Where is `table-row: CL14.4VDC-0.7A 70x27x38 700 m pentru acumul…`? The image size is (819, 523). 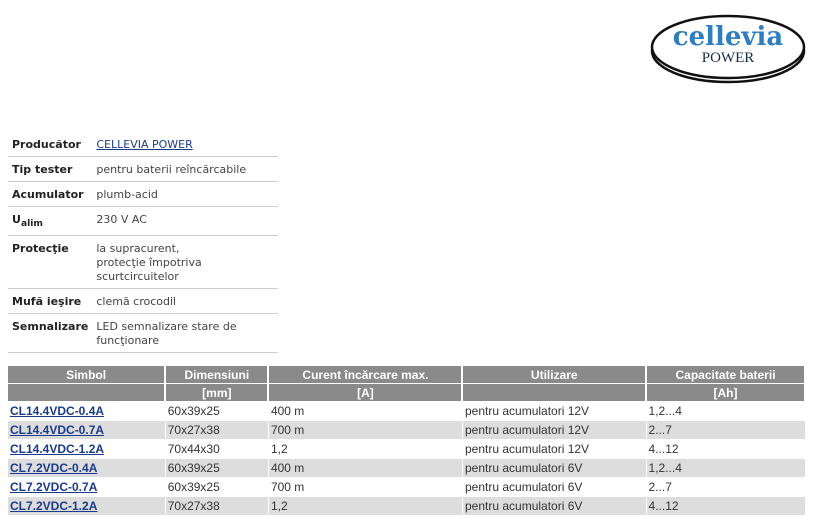 table-row: CL14.4VDC-0.7A 70x27x38 700 m pentru acumul… is located at coordinates (407, 430).